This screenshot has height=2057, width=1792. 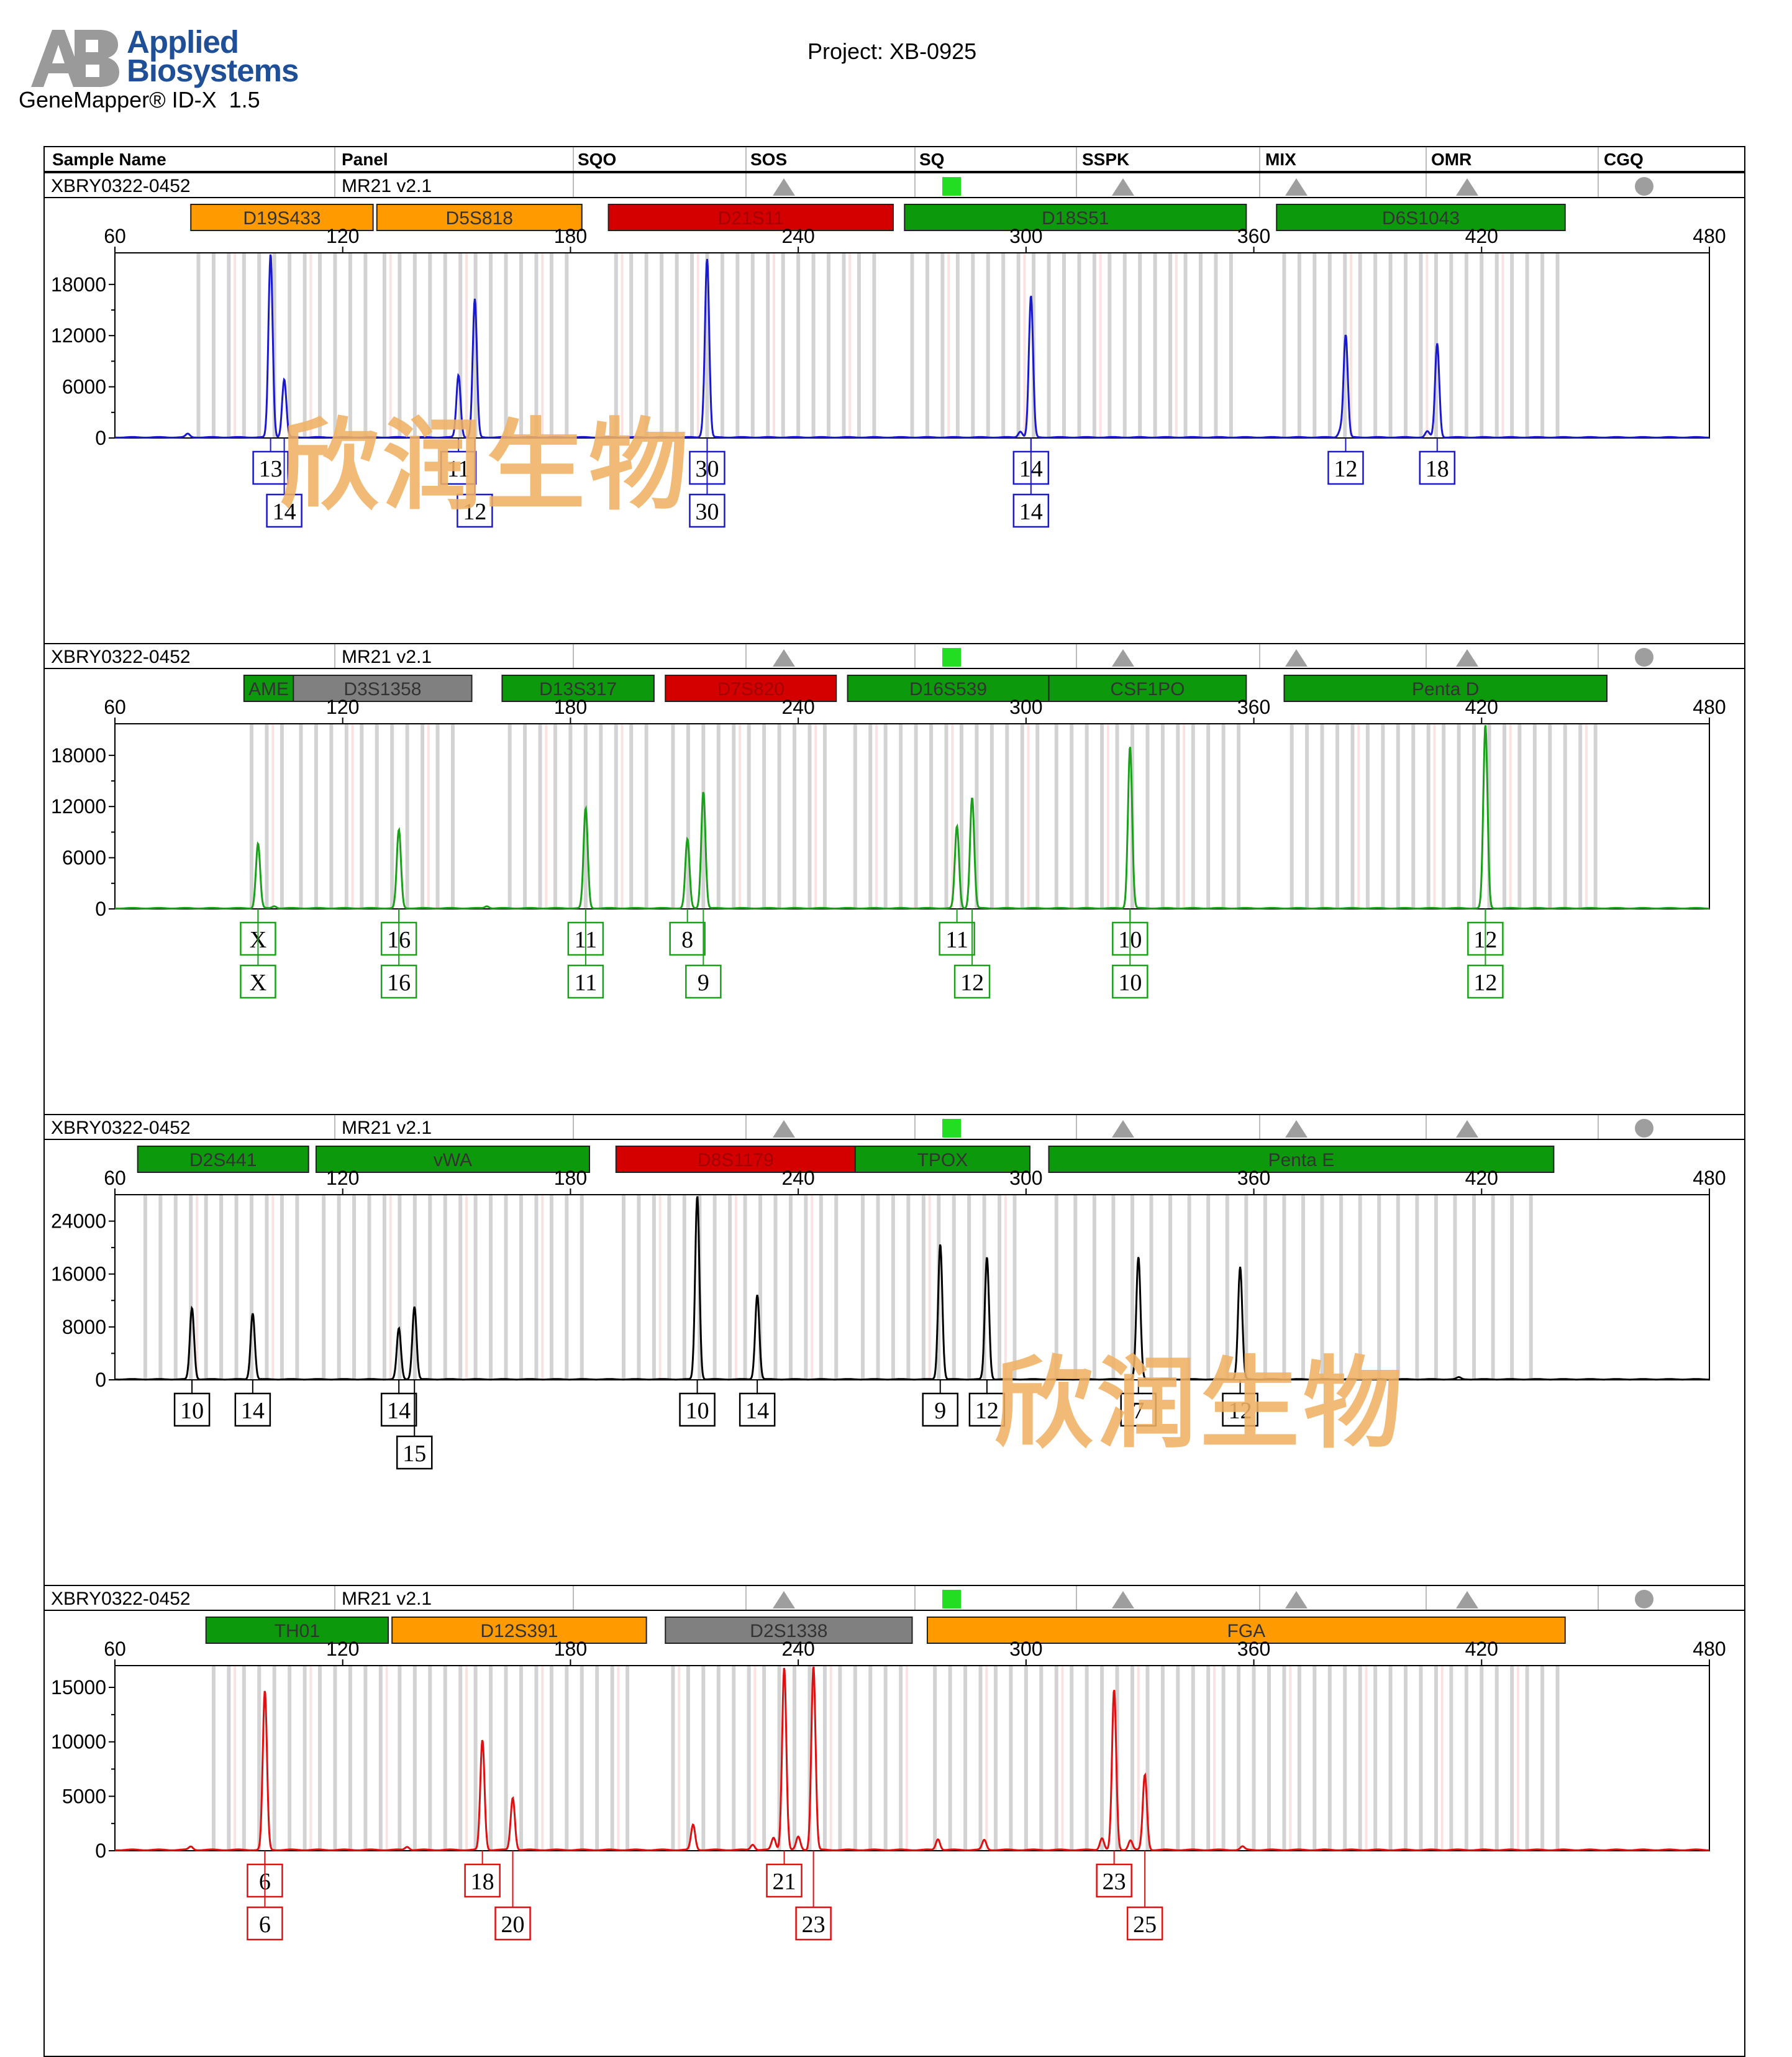 I want to click on marker-csf1po: CSF1PO, so click(x=1147, y=688).